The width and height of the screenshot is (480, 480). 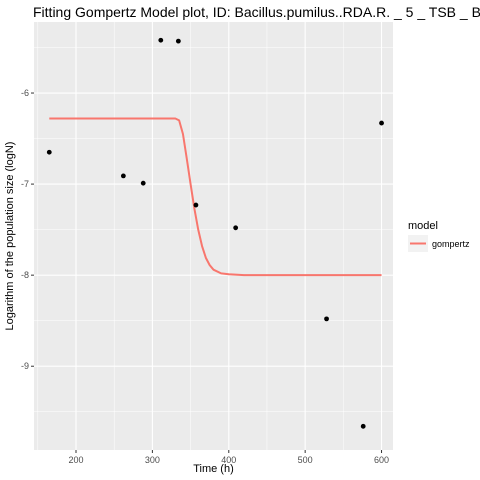 I want to click on x-tick-label: 500, so click(x=305, y=460).